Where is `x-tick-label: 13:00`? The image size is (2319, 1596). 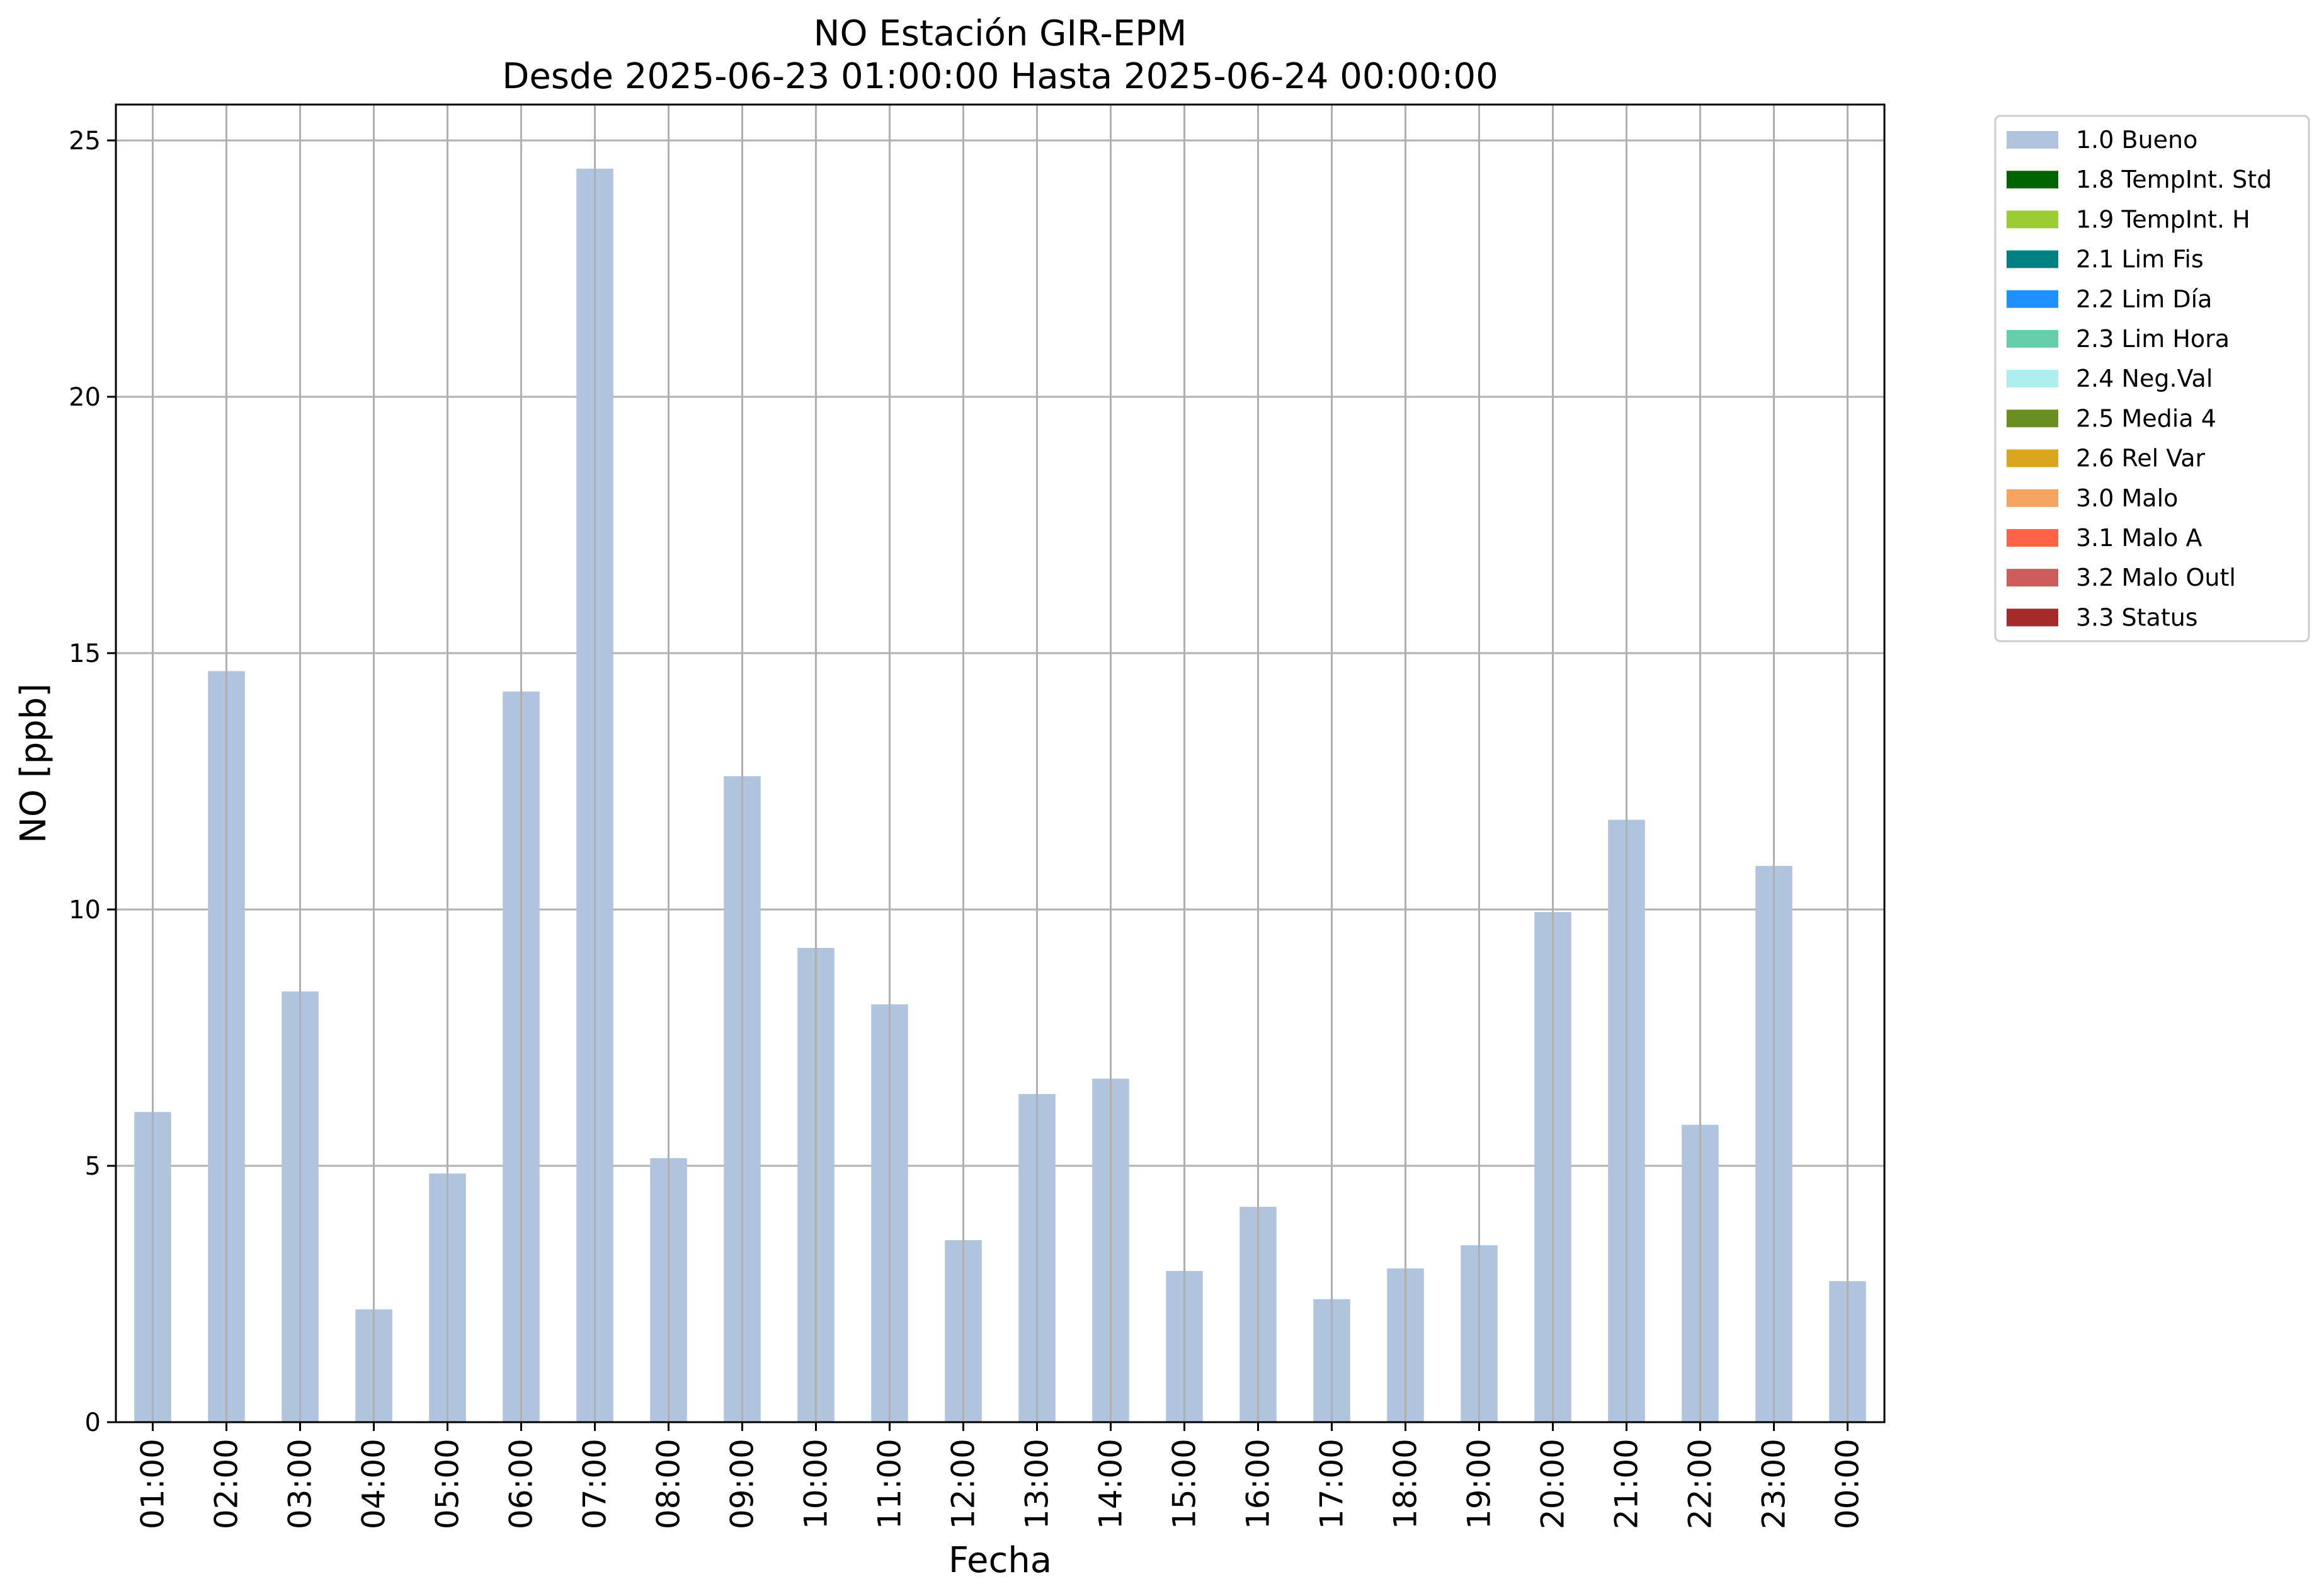
x-tick-label: 13:00 is located at coordinates (1037, 1484).